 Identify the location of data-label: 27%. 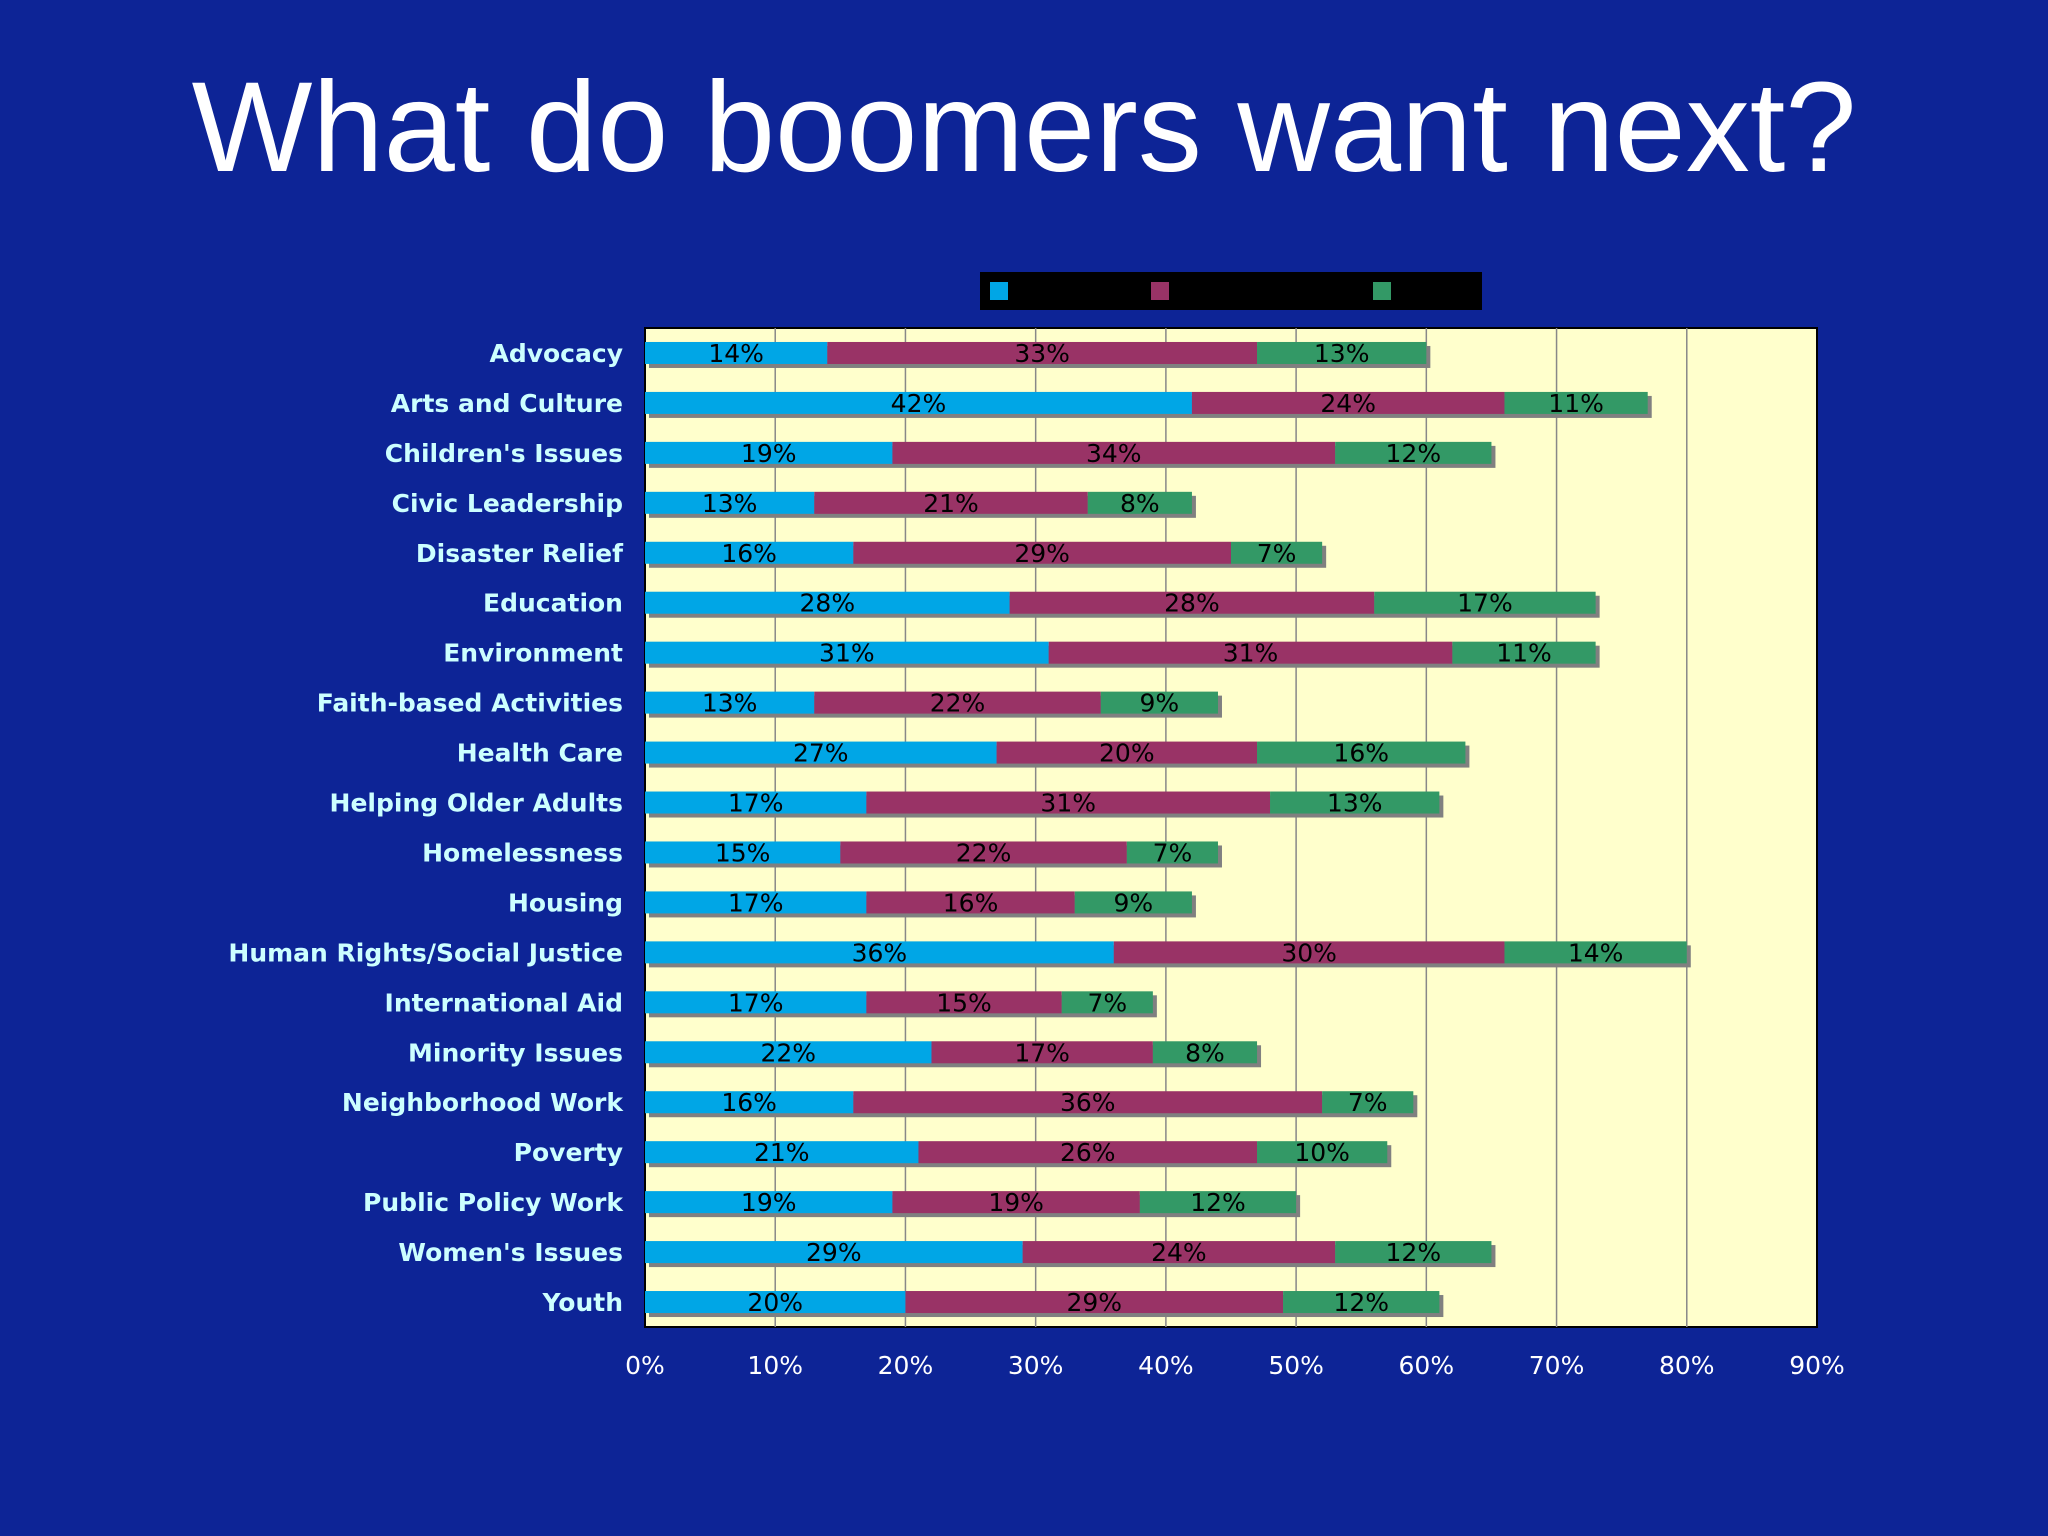
(821, 753).